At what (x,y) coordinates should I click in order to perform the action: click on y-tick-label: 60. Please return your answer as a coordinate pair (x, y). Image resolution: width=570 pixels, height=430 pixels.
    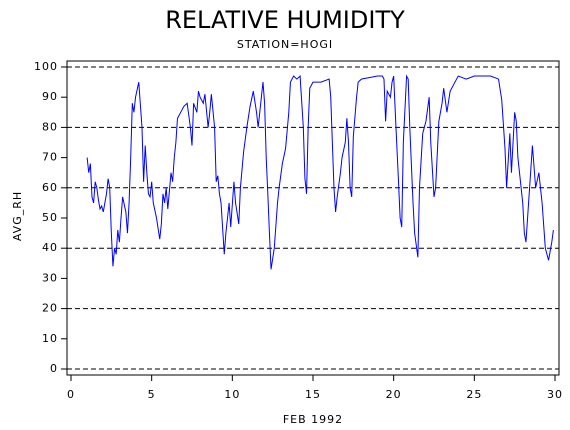
    Looking at the image, I should click on (50, 187).